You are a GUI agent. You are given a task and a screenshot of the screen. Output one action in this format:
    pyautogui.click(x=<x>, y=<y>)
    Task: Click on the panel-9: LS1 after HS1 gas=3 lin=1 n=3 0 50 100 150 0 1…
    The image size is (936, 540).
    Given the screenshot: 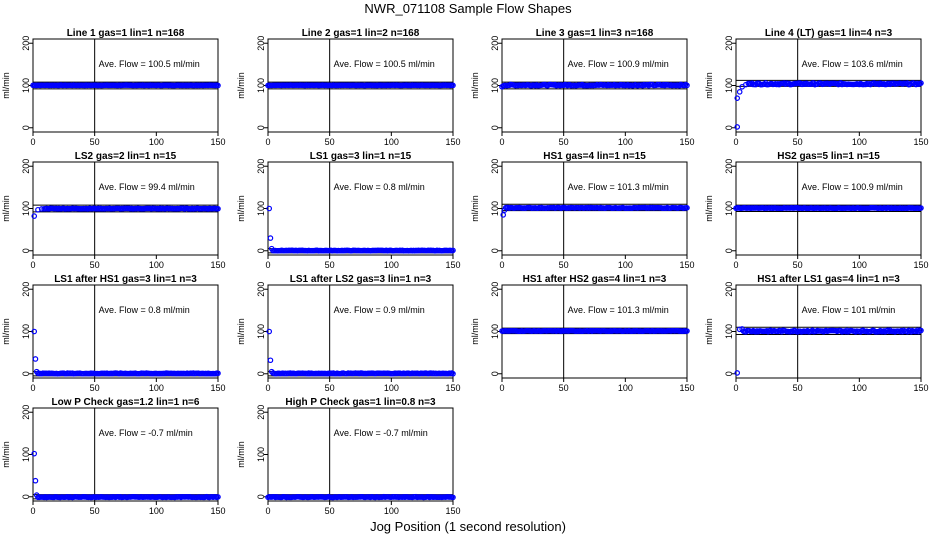 What is the action you would take?
    pyautogui.click(x=113, y=333)
    